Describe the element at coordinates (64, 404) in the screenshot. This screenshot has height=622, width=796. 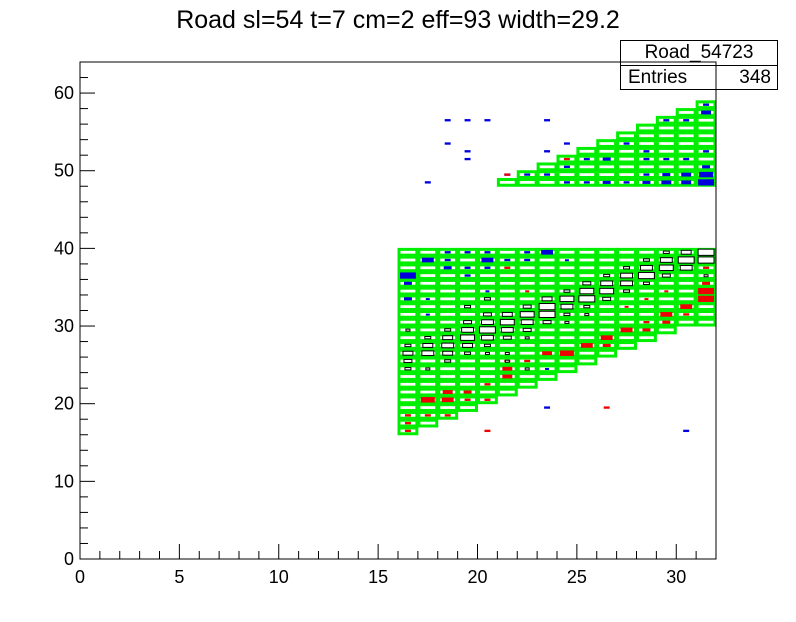
I see `y-tick-label: 20` at that location.